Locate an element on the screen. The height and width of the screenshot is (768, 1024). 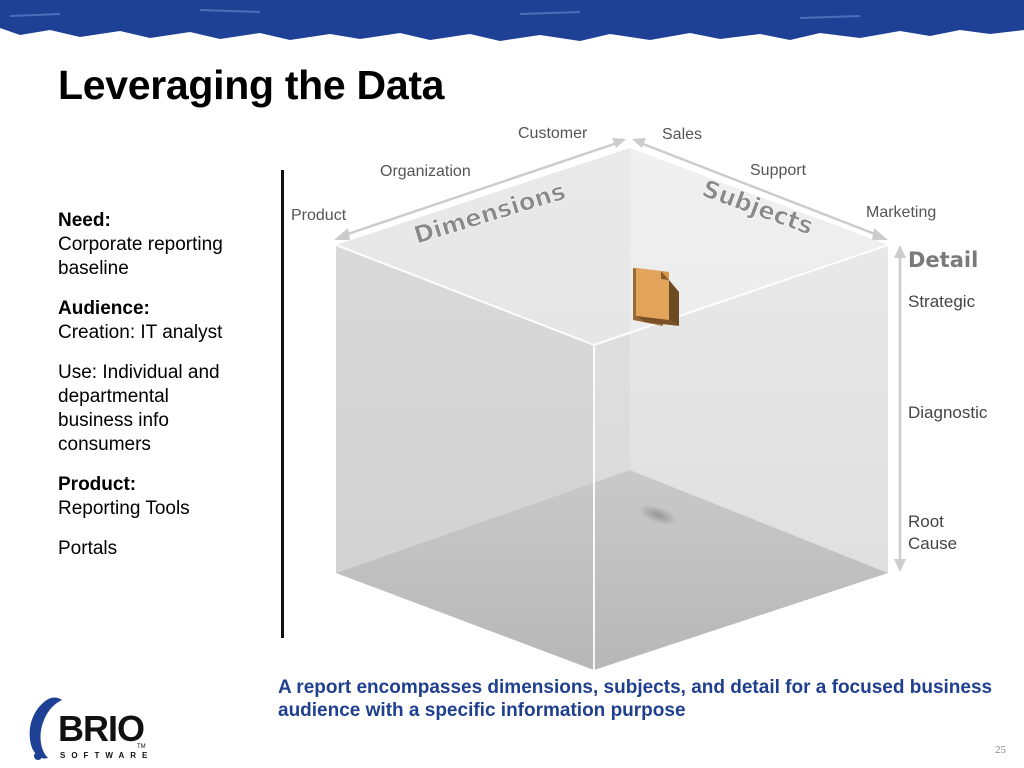
subject-label-support: Support is located at coordinates (778, 170).